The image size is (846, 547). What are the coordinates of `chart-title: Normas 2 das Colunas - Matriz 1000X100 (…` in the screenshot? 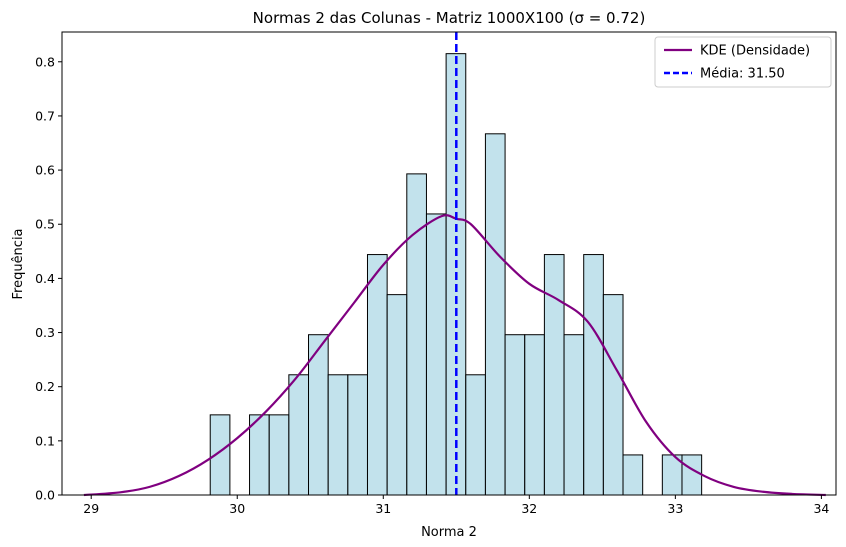 It's located at (449, 18).